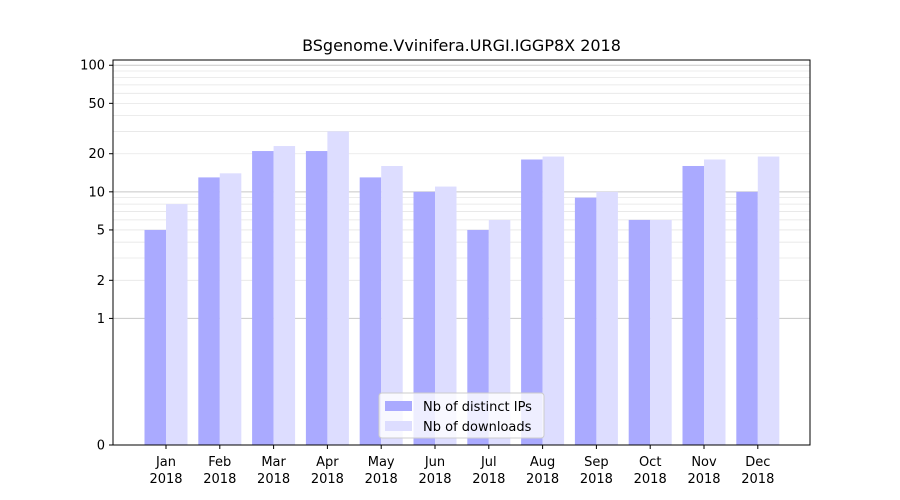 Image resolution: width=900 pixels, height=500 pixels. What do you see at coordinates (101, 230) in the screenshot?
I see `y-tick-label: 5` at bounding box center [101, 230].